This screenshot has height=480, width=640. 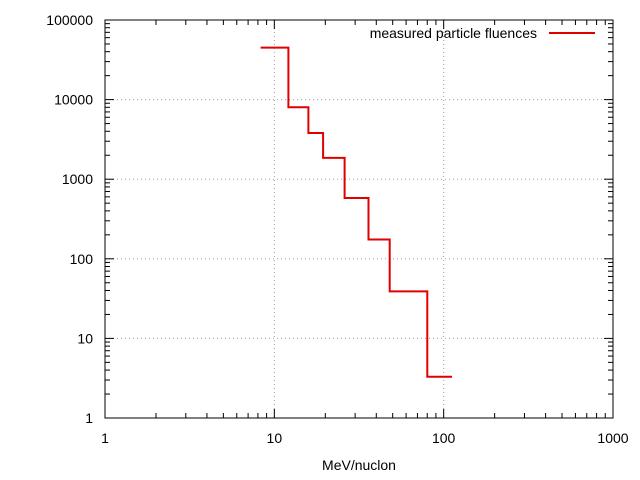 What do you see at coordinates (77, 179) in the screenshot?
I see `y-tick-label: 1000` at bounding box center [77, 179].